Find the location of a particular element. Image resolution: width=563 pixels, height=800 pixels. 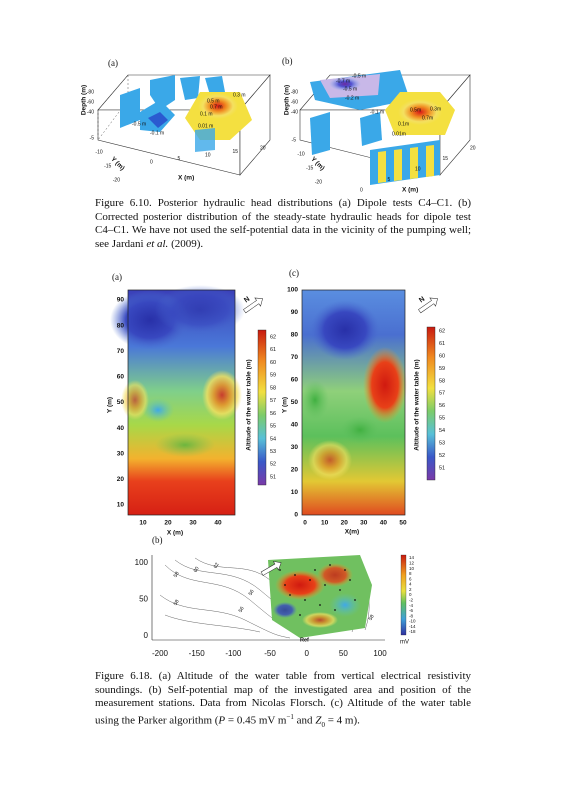

z-tick-label: -80 is located at coordinates (294, 92).